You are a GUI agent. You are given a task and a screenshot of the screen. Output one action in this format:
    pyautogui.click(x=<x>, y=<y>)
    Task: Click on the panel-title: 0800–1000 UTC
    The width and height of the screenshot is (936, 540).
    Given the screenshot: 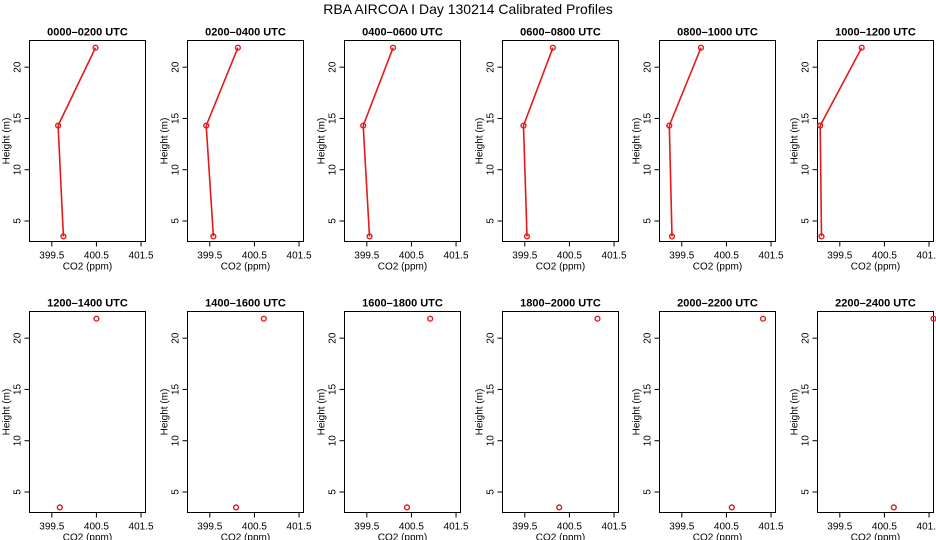 What is the action you would take?
    pyautogui.click(x=717, y=33)
    